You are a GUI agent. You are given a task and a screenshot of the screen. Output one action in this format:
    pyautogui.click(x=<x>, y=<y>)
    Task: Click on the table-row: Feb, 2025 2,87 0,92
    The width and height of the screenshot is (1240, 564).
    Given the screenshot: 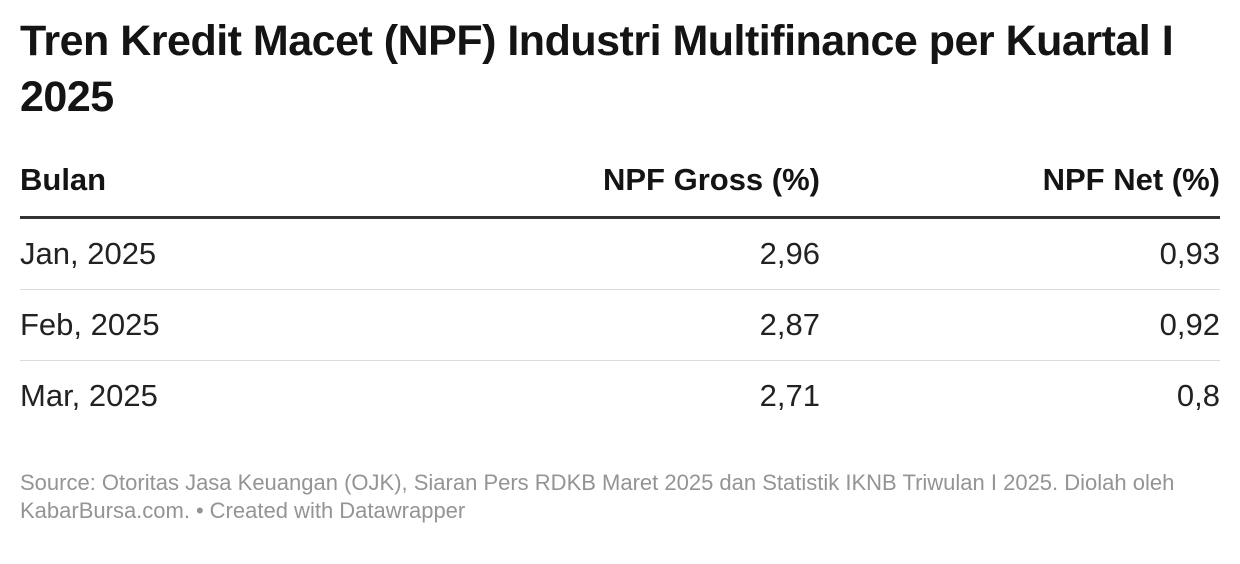 What is the action you would take?
    pyautogui.click(x=620, y=325)
    